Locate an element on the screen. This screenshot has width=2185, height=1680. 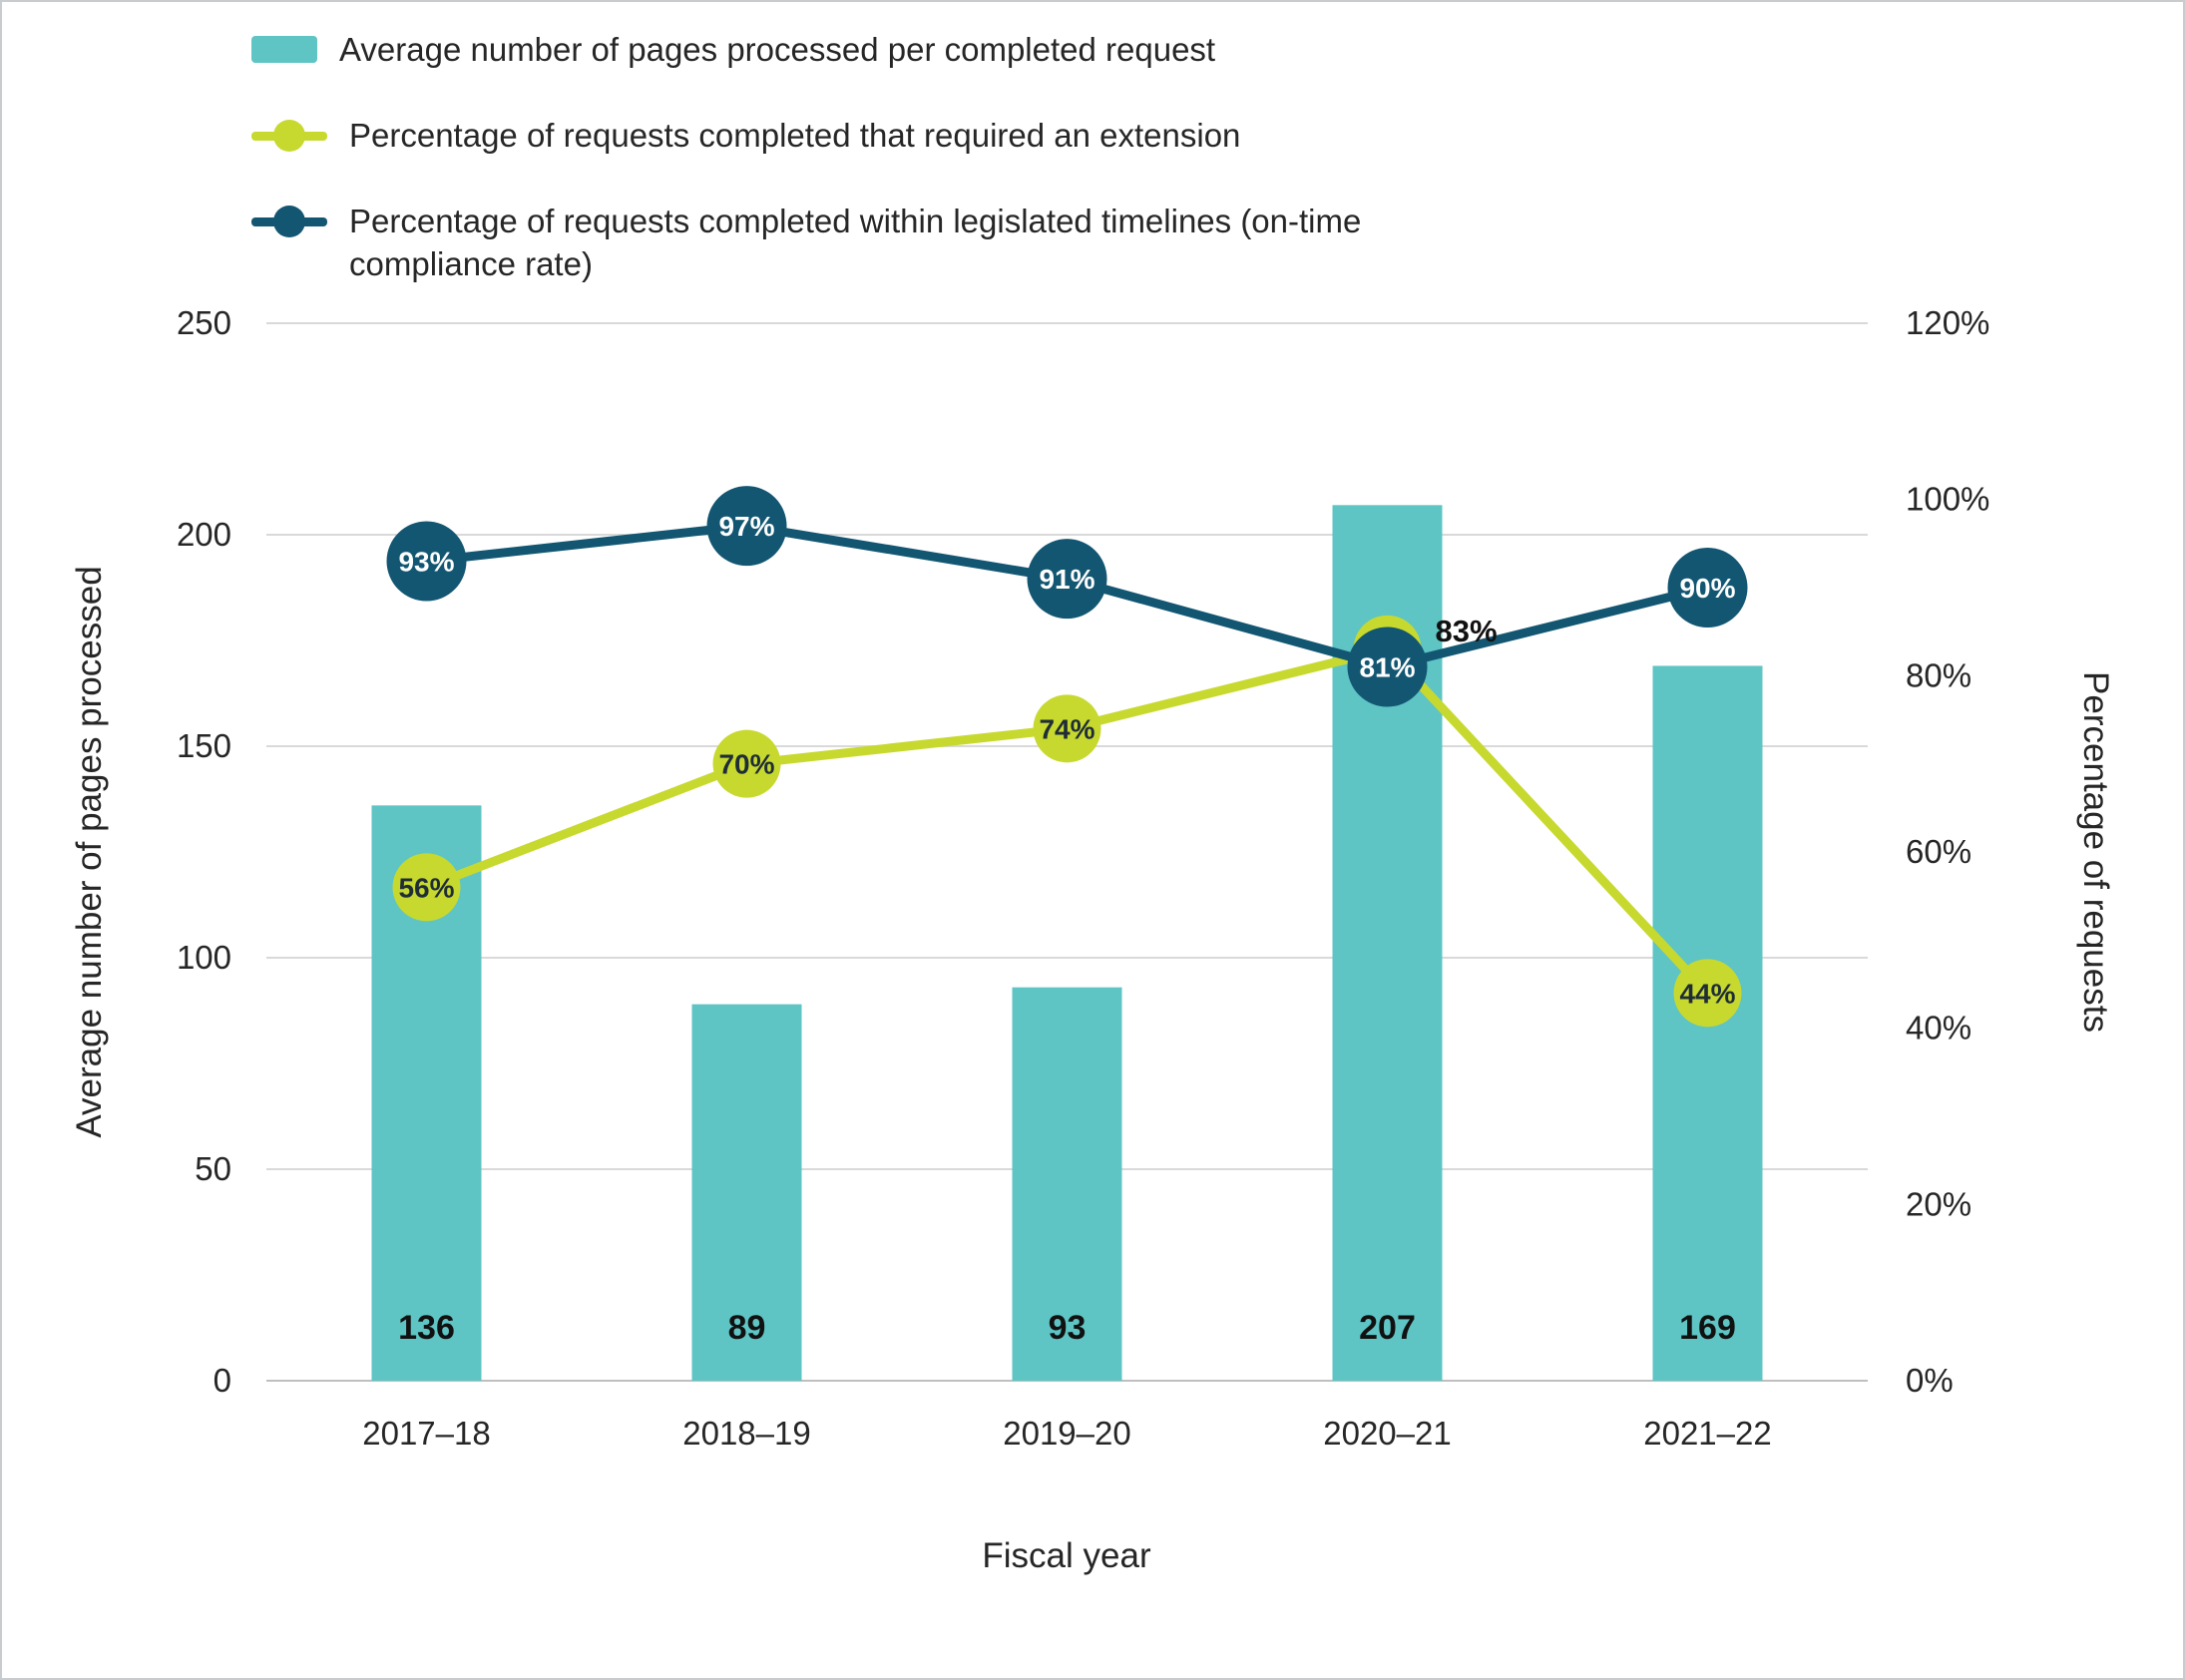
outside-marker-label: 83% is located at coordinates (1467, 631).